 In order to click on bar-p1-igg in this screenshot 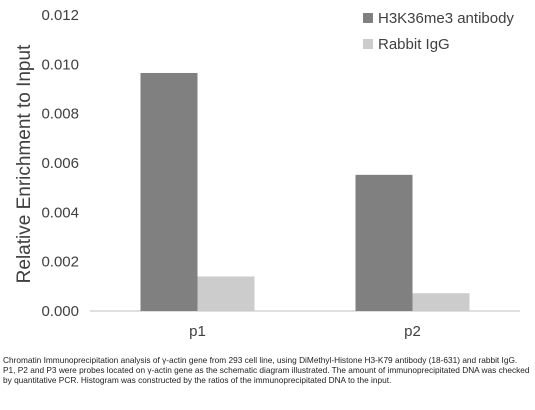, I will do `click(226, 293)`.